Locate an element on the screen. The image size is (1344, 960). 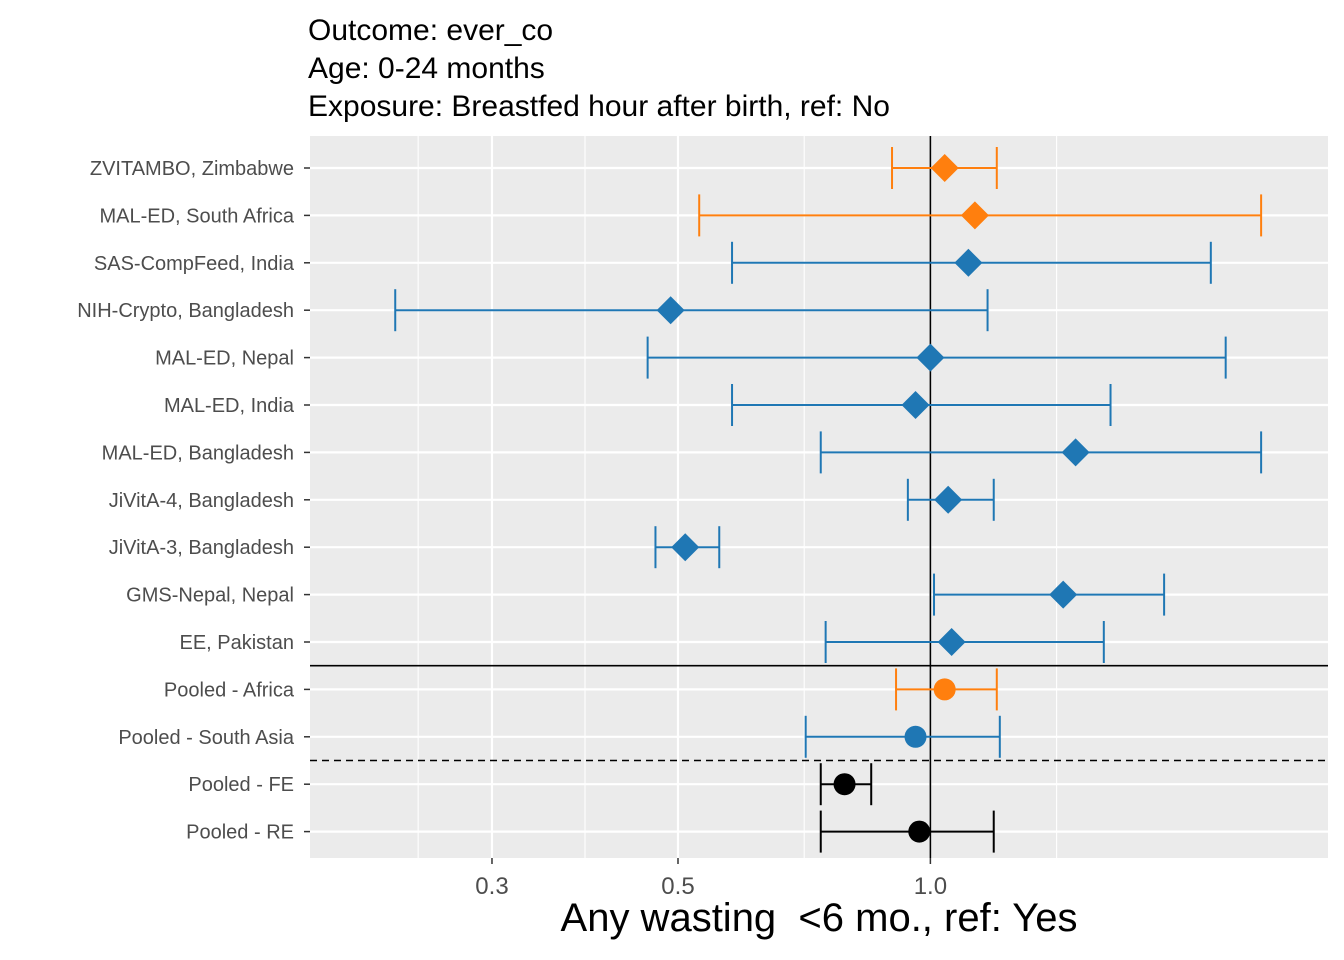
y-tick-label: Pooled - FE is located at coordinates (241, 785).